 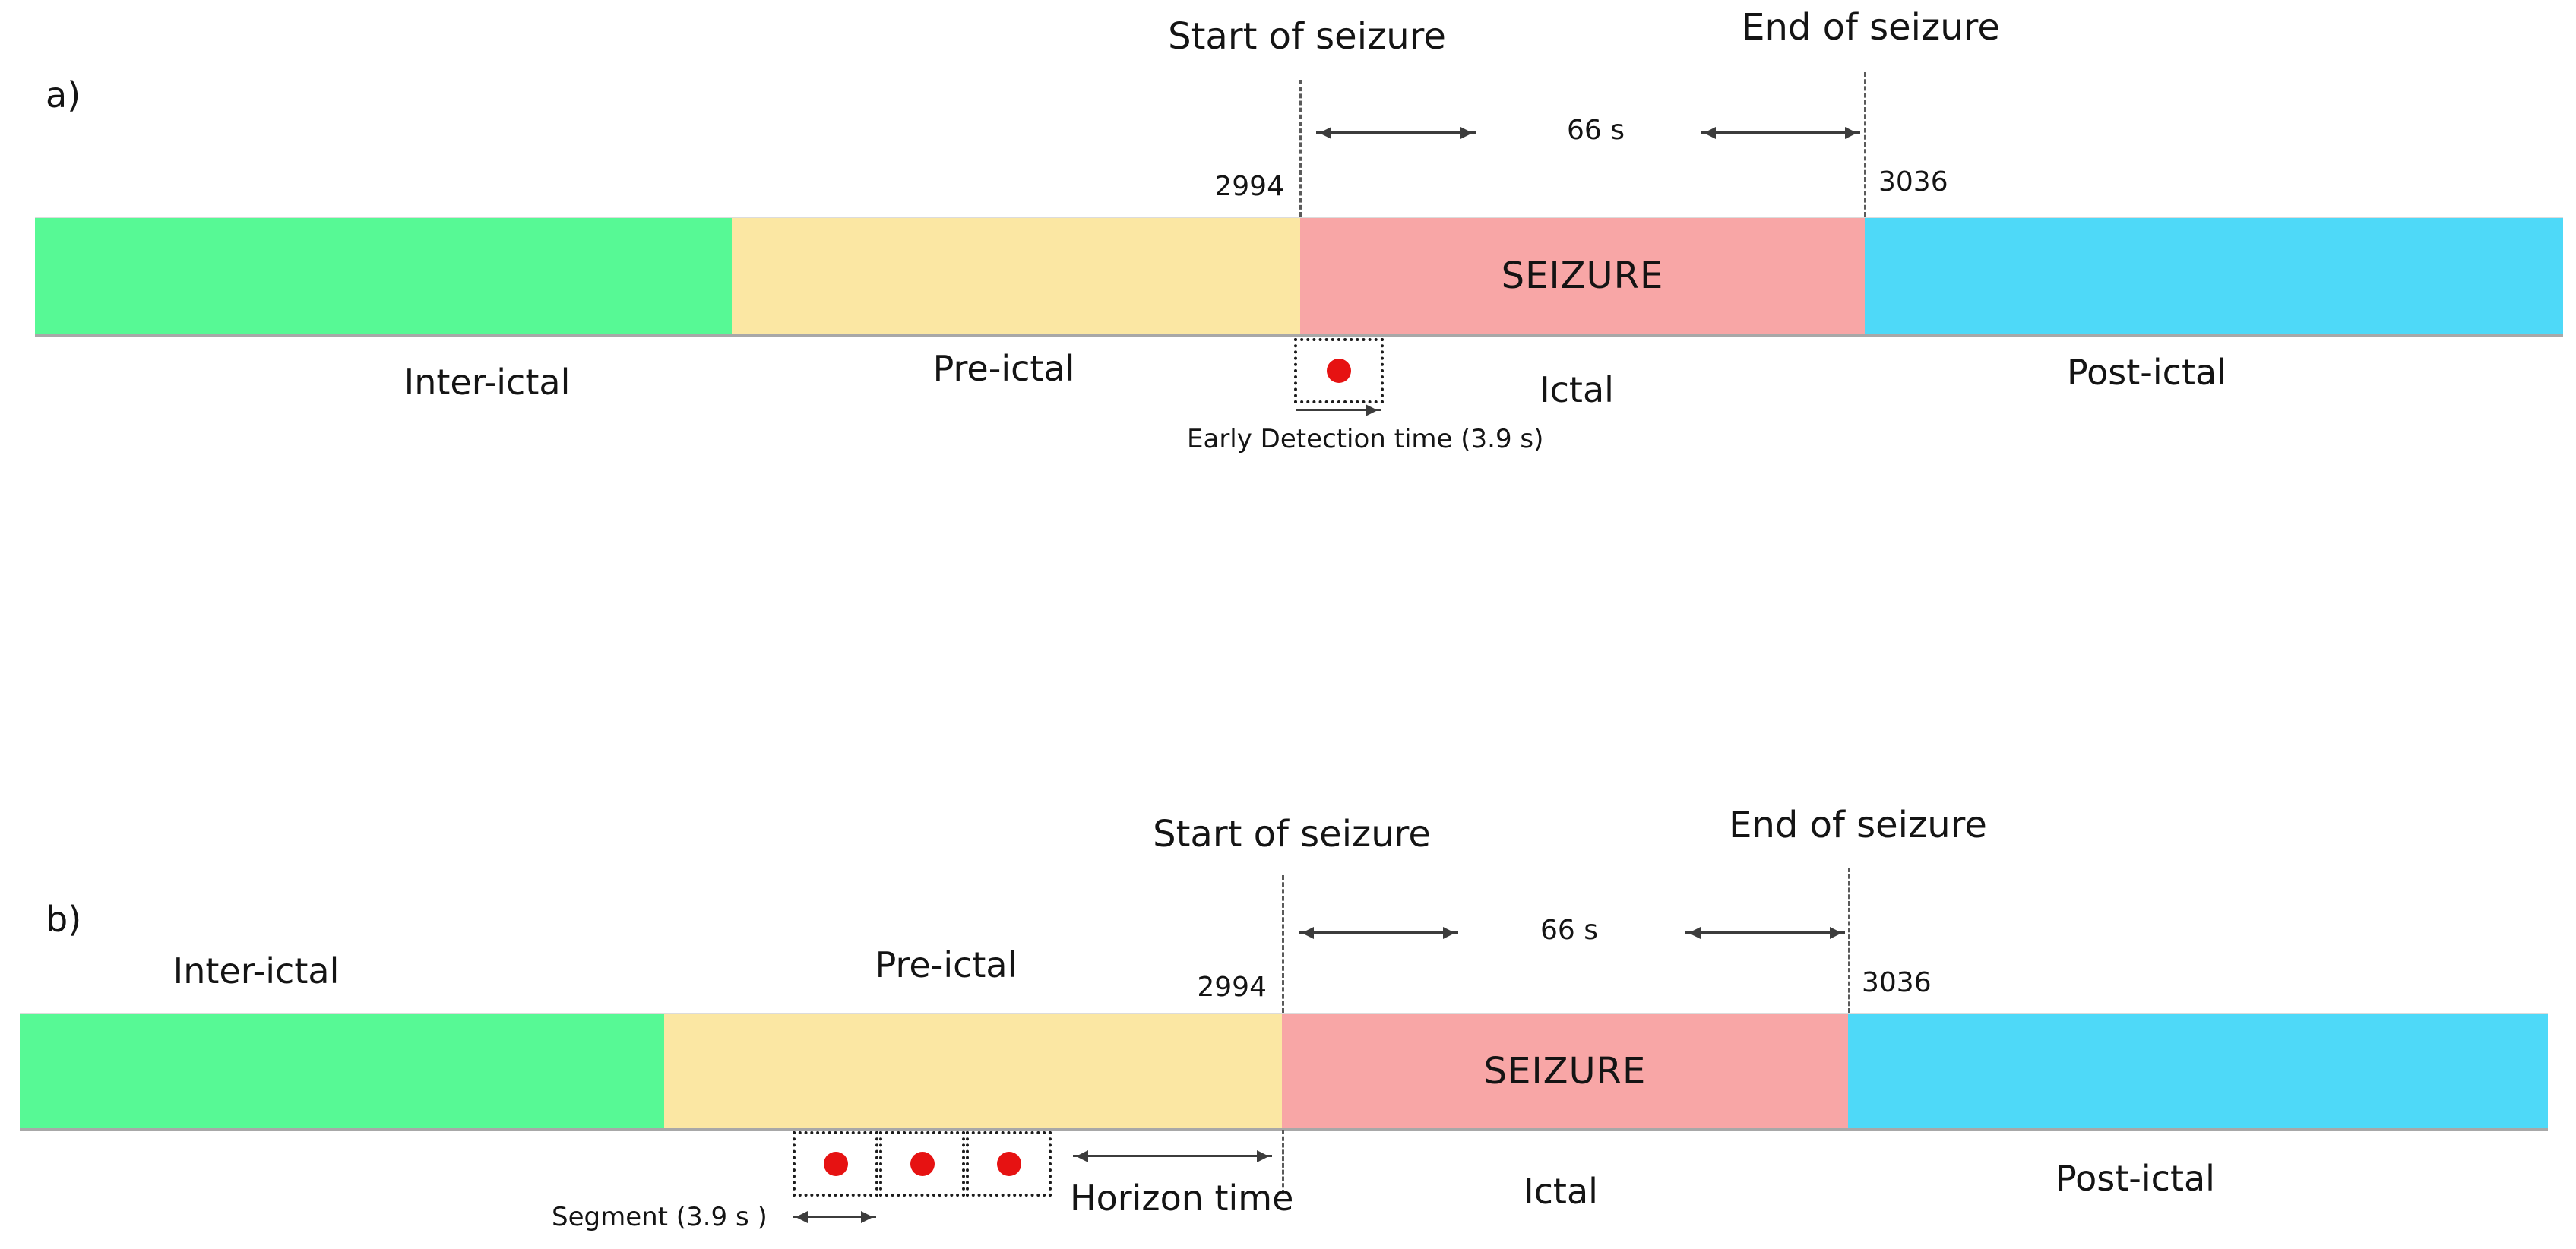 What do you see at coordinates (64, 94) in the screenshot?
I see `panel-a-label: a)` at bounding box center [64, 94].